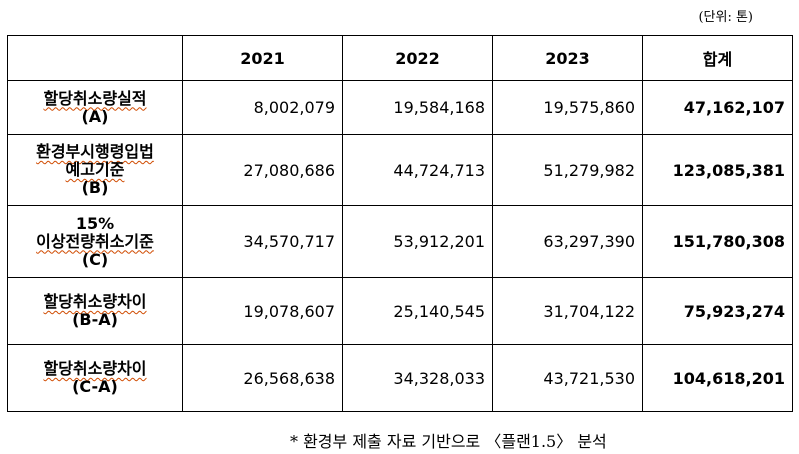  I want to click on source-note: * 환경부 제출 자료 기반으로 〈플랜1.5〉 분석, so click(448, 441).